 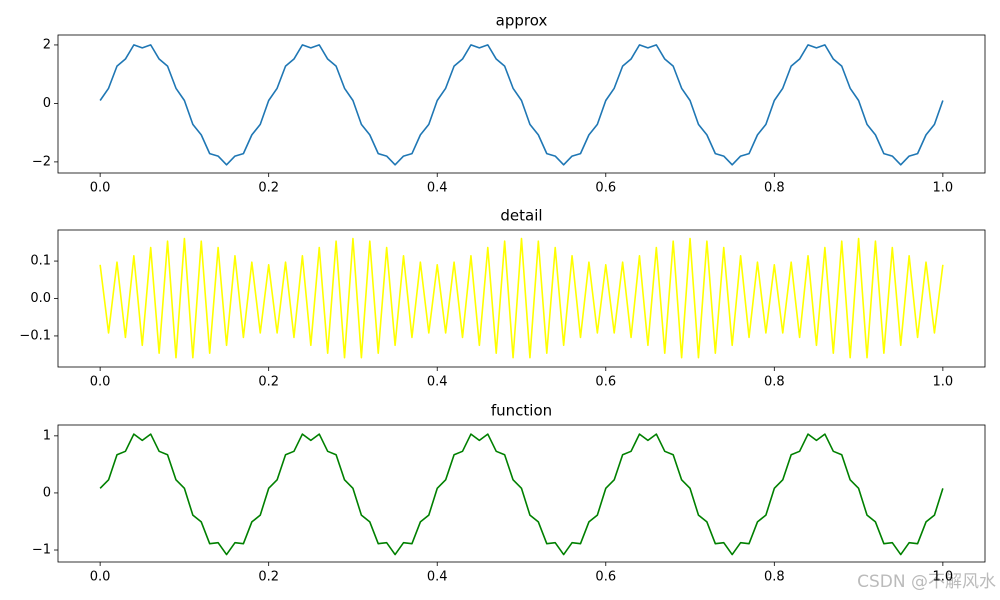 What do you see at coordinates (40, 298) in the screenshot?
I see `y-tick-label: 0.0` at bounding box center [40, 298].